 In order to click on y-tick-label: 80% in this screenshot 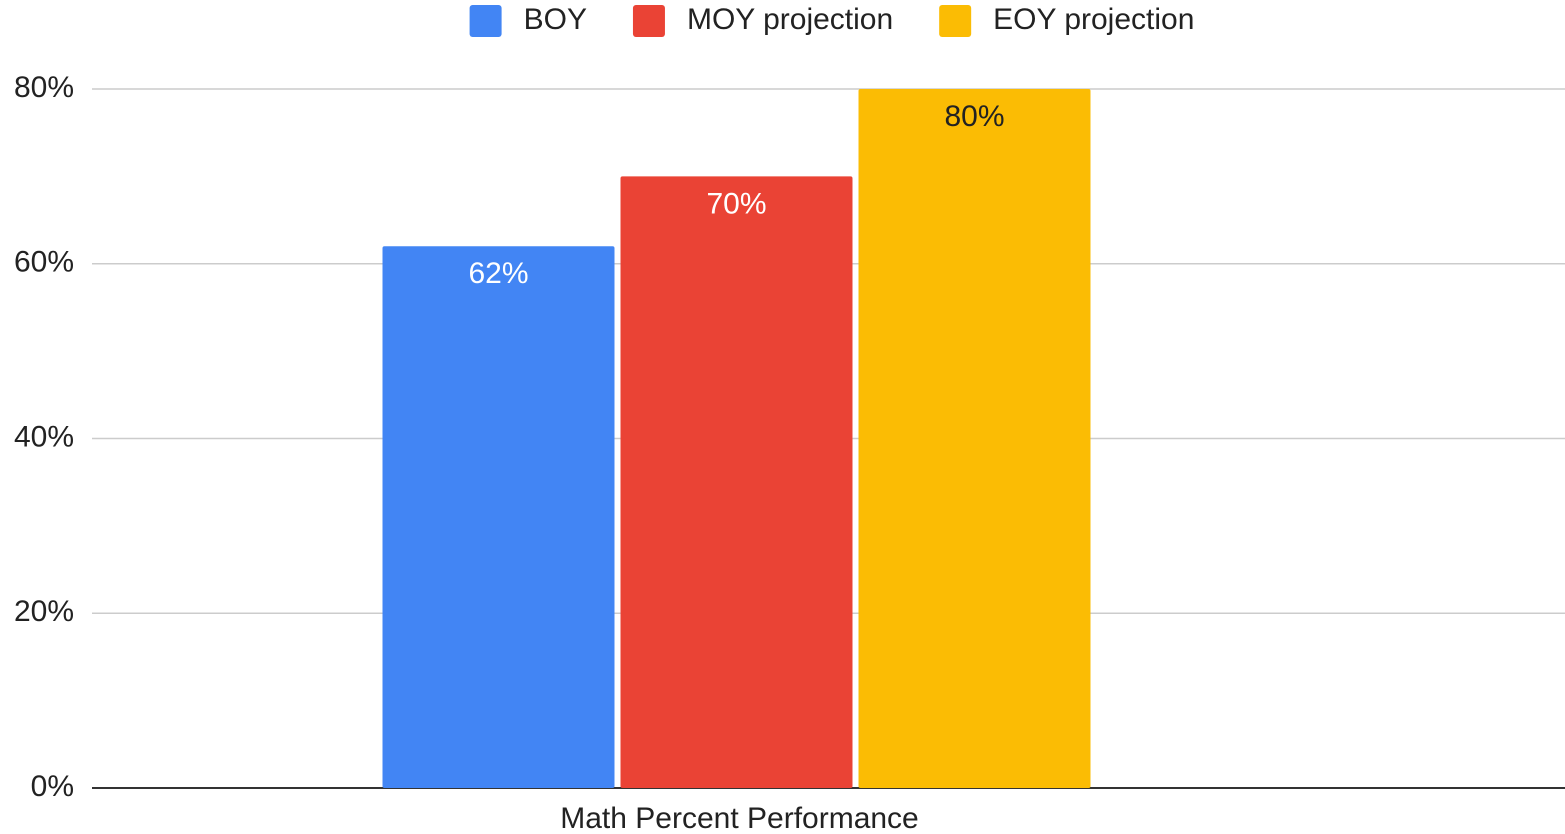, I will do `click(44, 87)`.